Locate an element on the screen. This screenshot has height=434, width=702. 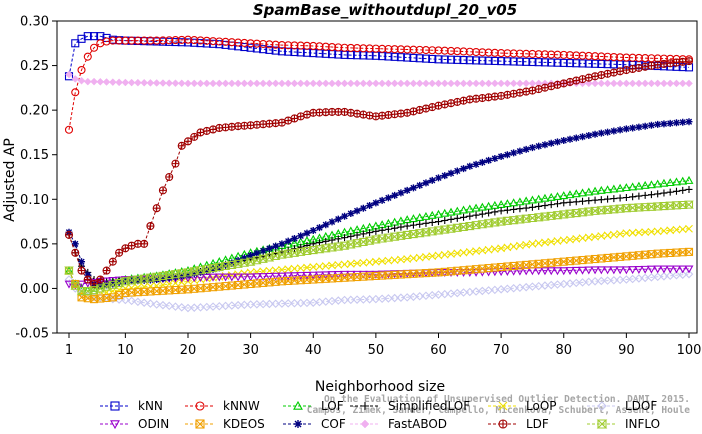
legend-item-fastabod: FastABOD is located at coordinates (398, 424).